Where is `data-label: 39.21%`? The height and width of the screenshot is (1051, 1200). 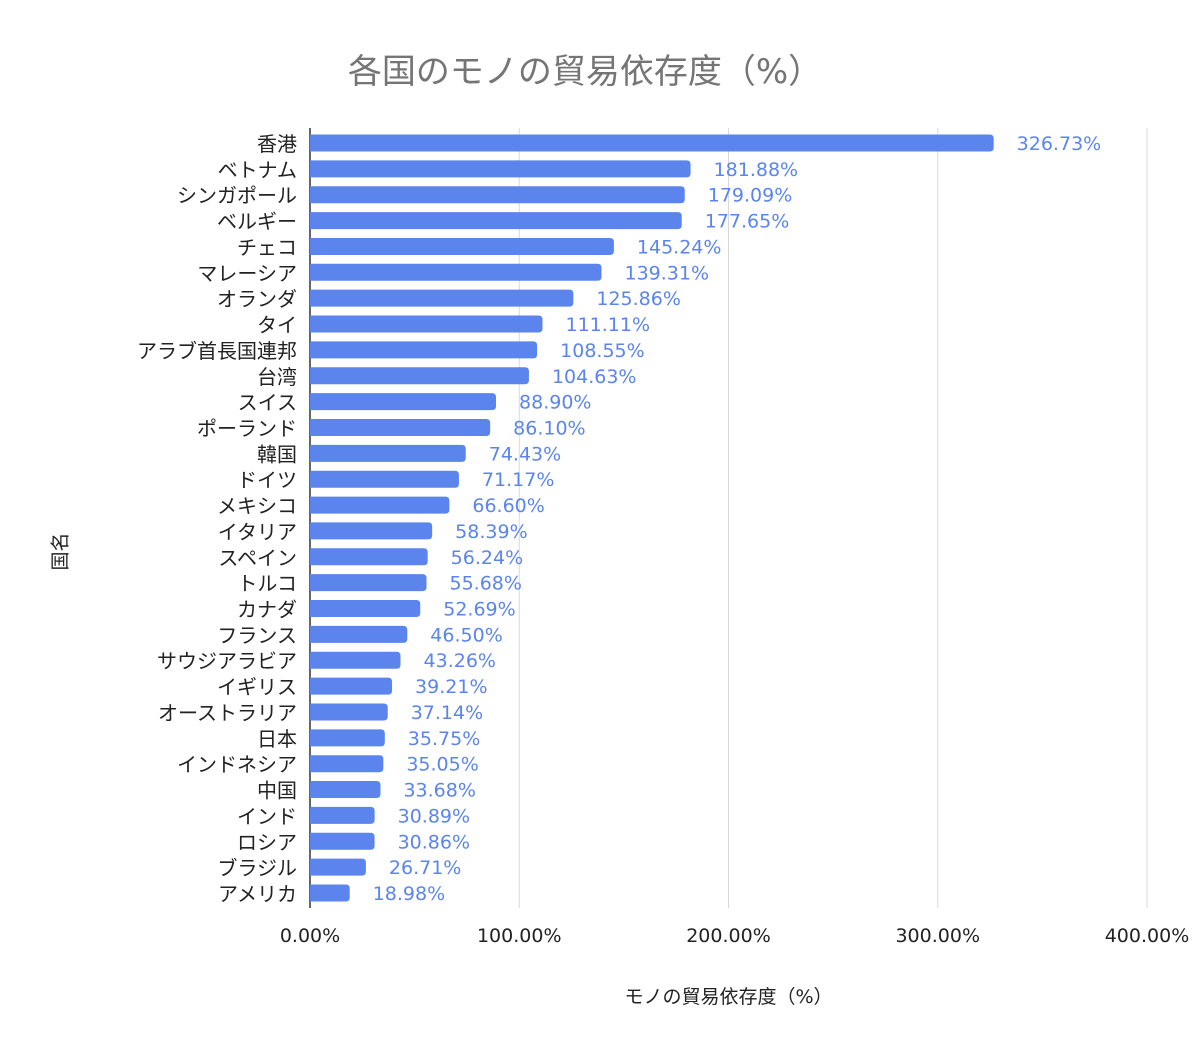 data-label: 39.21% is located at coordinates (451, 687).